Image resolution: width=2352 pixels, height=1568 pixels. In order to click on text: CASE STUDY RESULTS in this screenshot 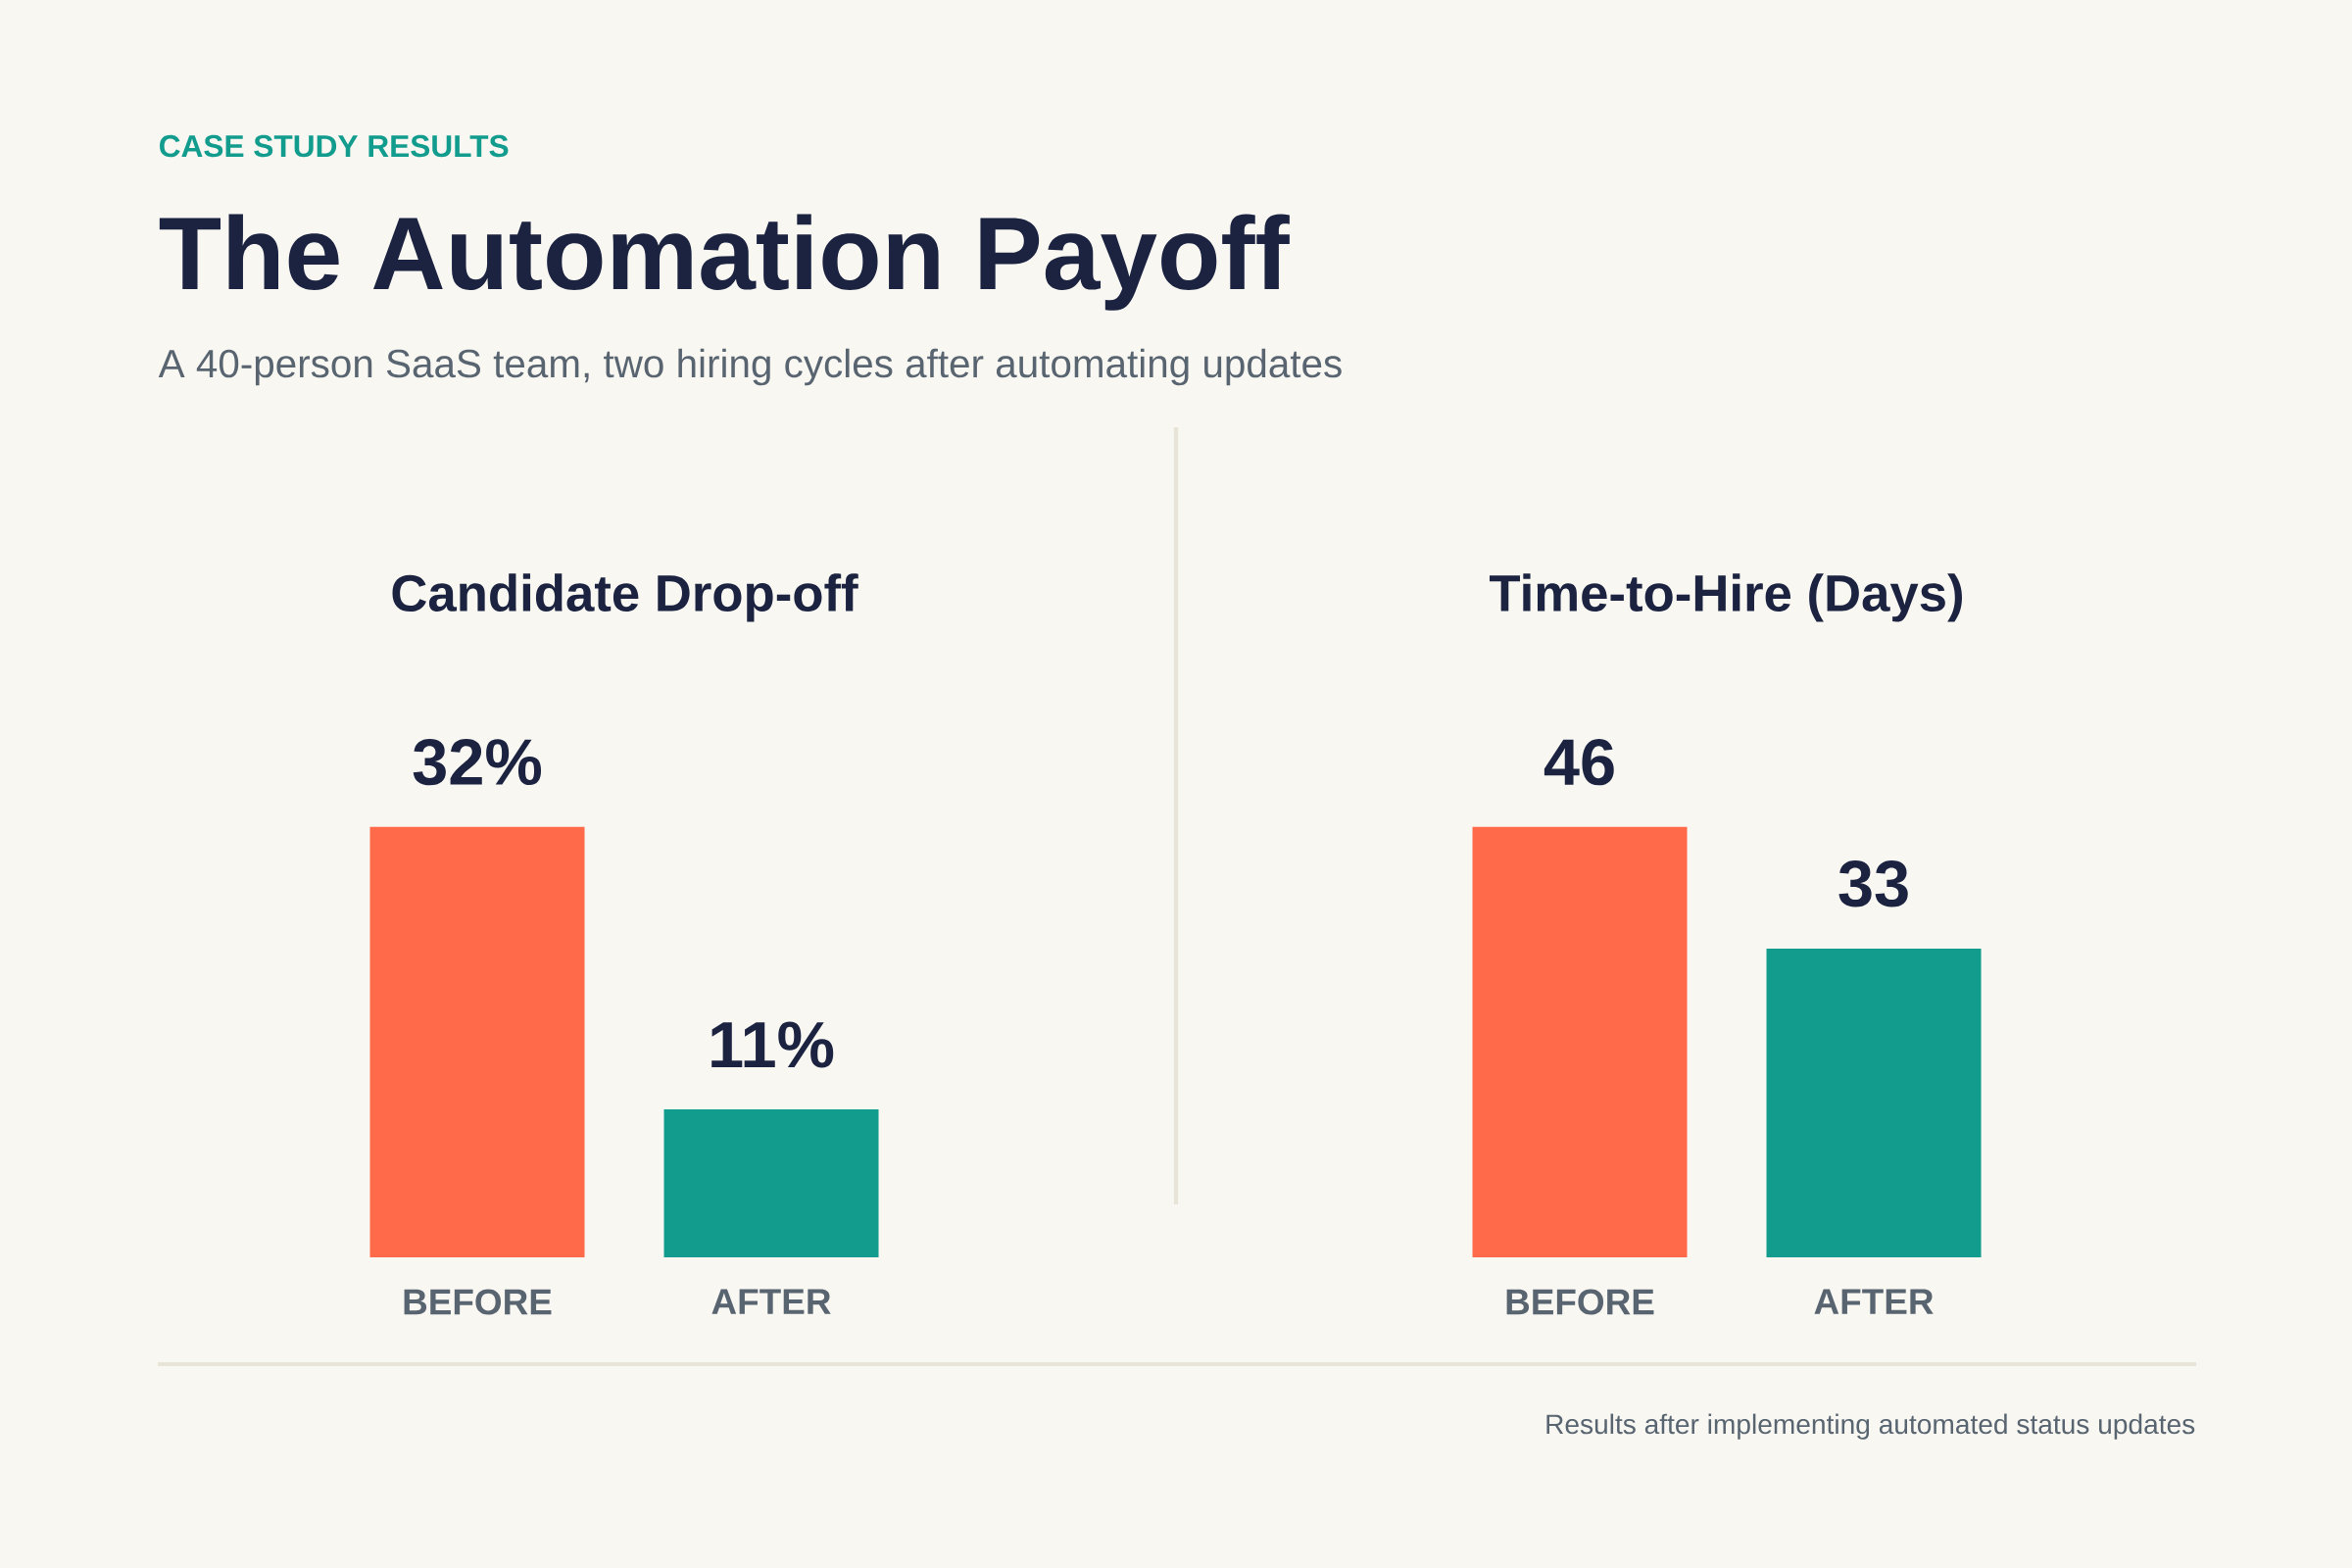, I will do `click(334, 146)`.